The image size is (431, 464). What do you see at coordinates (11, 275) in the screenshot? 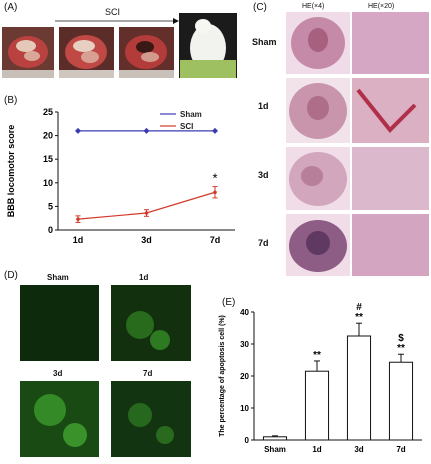
I see `panel-d-label: (D)` at bounding box center [11, 275].